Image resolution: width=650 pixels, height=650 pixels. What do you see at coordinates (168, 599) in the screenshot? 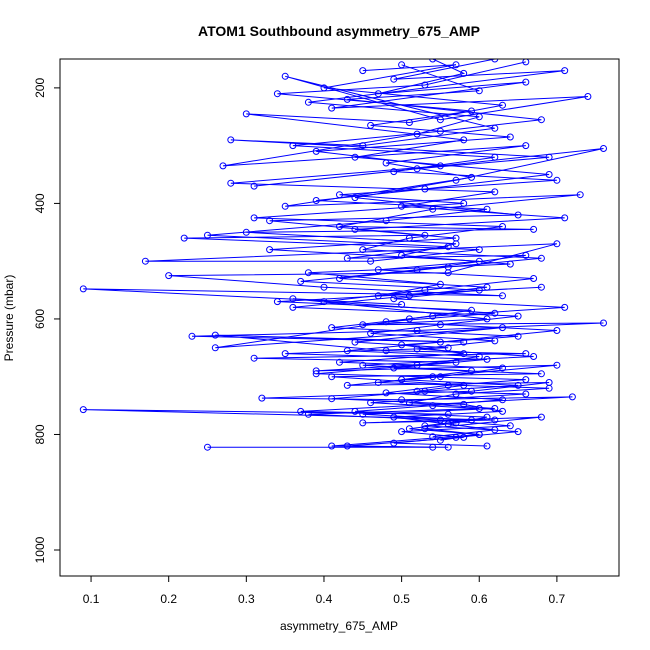
I see `x-tick-label: 0.2` at bounding box center [168, 599].